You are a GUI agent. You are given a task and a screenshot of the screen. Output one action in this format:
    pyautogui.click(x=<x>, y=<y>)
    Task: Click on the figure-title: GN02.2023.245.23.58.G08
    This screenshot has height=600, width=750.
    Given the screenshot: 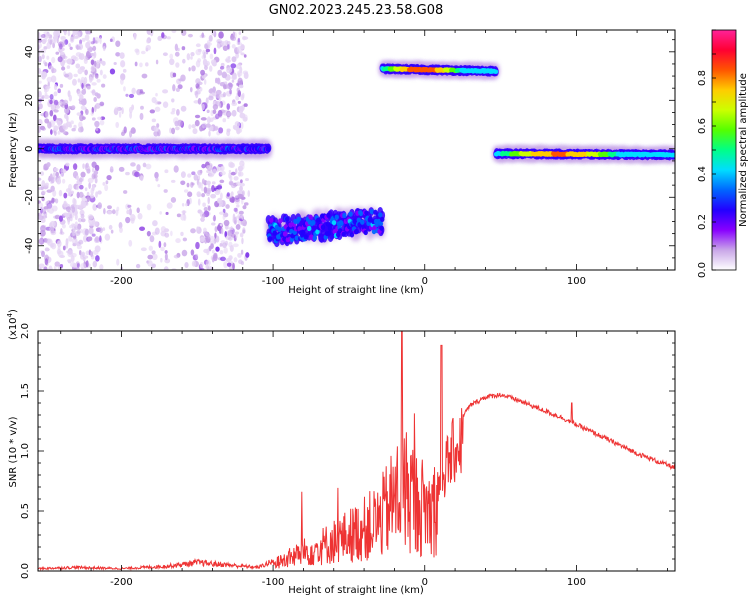 What is the action you would take?
    pyautogui.click(x=356, y=10)
    